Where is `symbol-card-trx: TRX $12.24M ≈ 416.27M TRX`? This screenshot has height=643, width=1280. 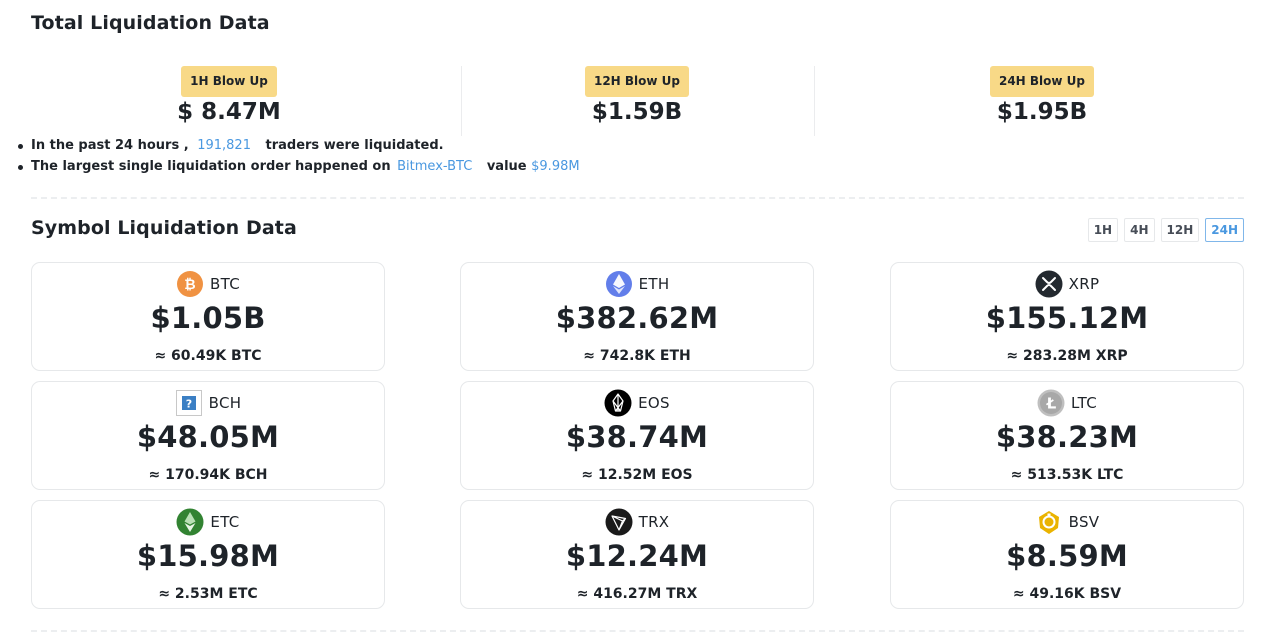 symbol-card-trx: TRX $12.24M ≈ 416.27M TRX is located at coordinates (637, 554).